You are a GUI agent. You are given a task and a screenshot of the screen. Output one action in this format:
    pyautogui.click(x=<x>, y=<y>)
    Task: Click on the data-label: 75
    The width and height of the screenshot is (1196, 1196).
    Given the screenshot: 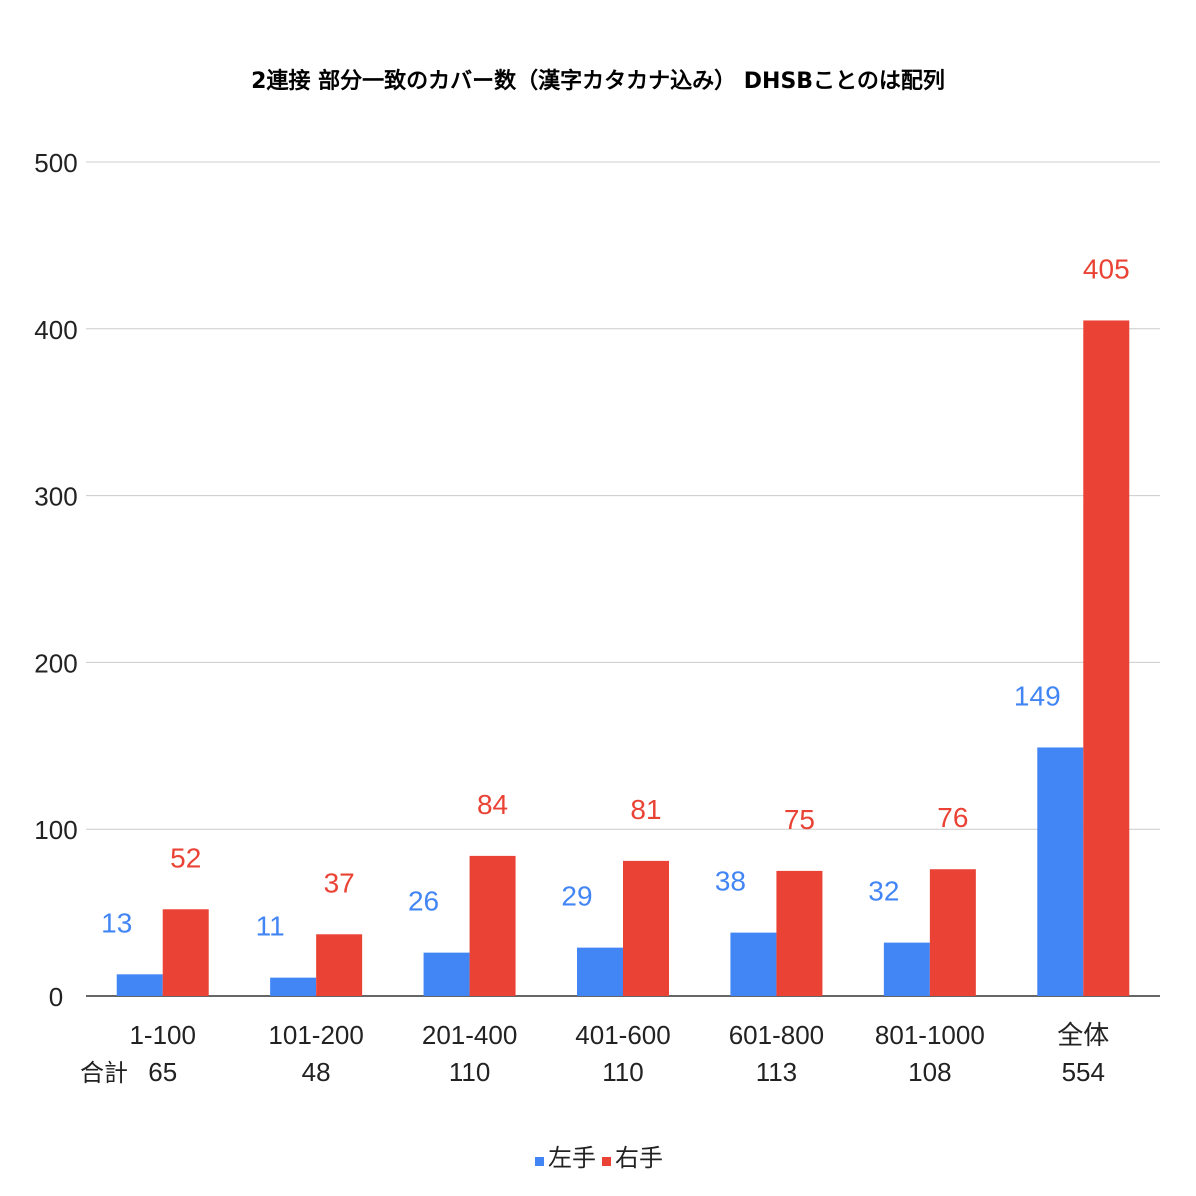 What is the action you would take?
    pyautogui.click(x=799, y=819)
    